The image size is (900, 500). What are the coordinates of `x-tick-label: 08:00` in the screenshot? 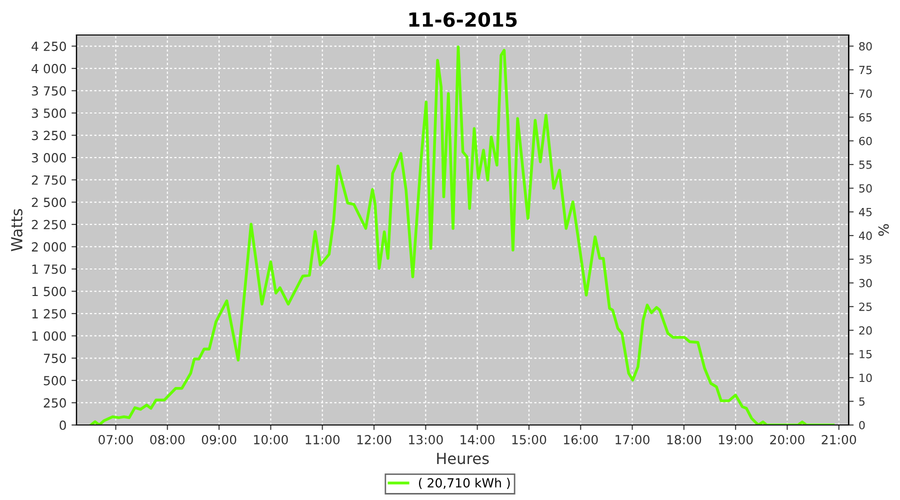 It's located at (167, 439).